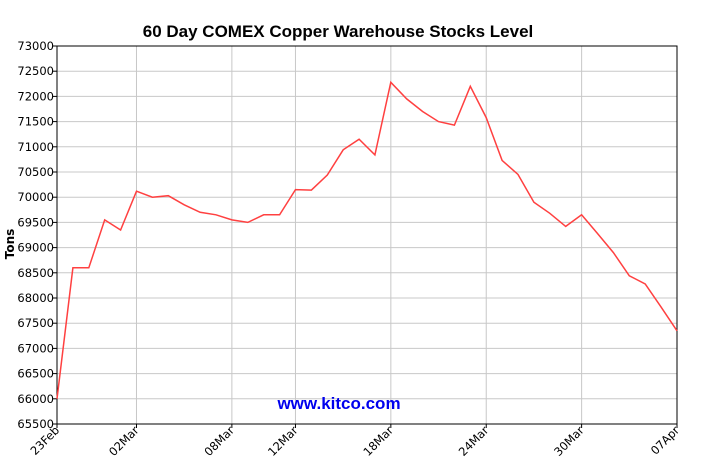  I want to click on y-tick-label: 71500, so click(35, 122).